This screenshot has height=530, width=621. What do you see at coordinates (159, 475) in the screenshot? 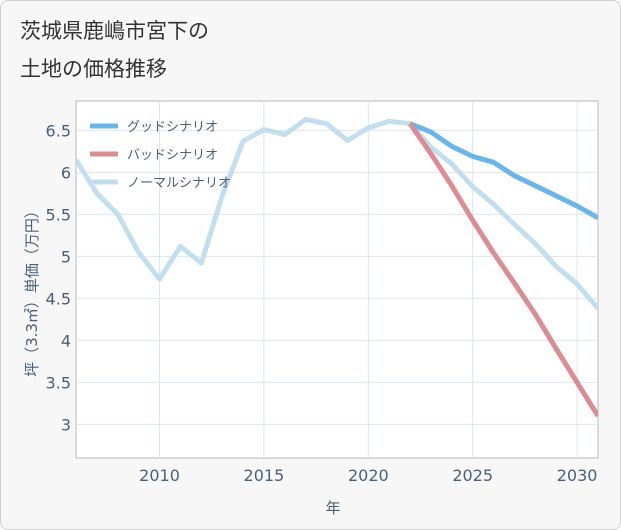
I see `x-tick-label: 2010` at bounding box center [159, 475].